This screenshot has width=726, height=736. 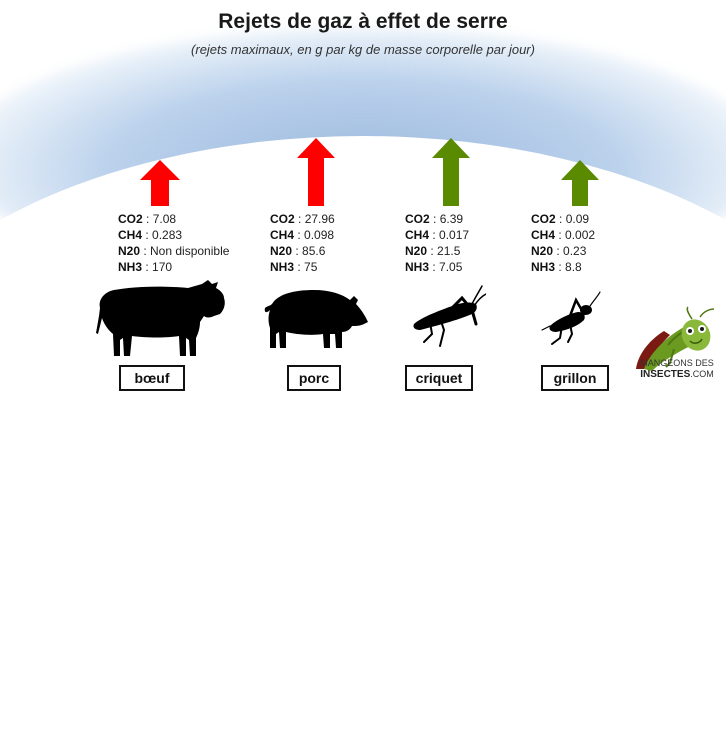 I want to click on label-grillon: grillon, so click(x=575, y=378).